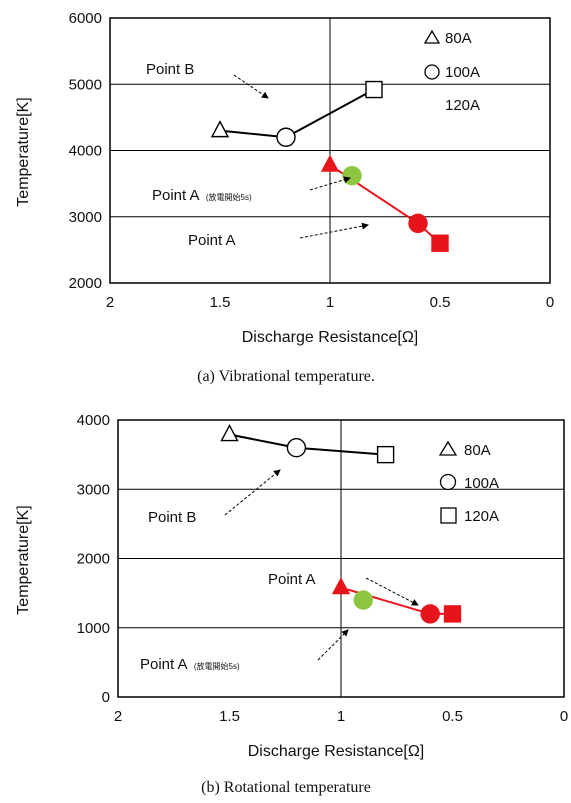 This screenshot has width=571, height=803. I want to click on caption-b: (b) Rotational temperature, so click(286, 787).